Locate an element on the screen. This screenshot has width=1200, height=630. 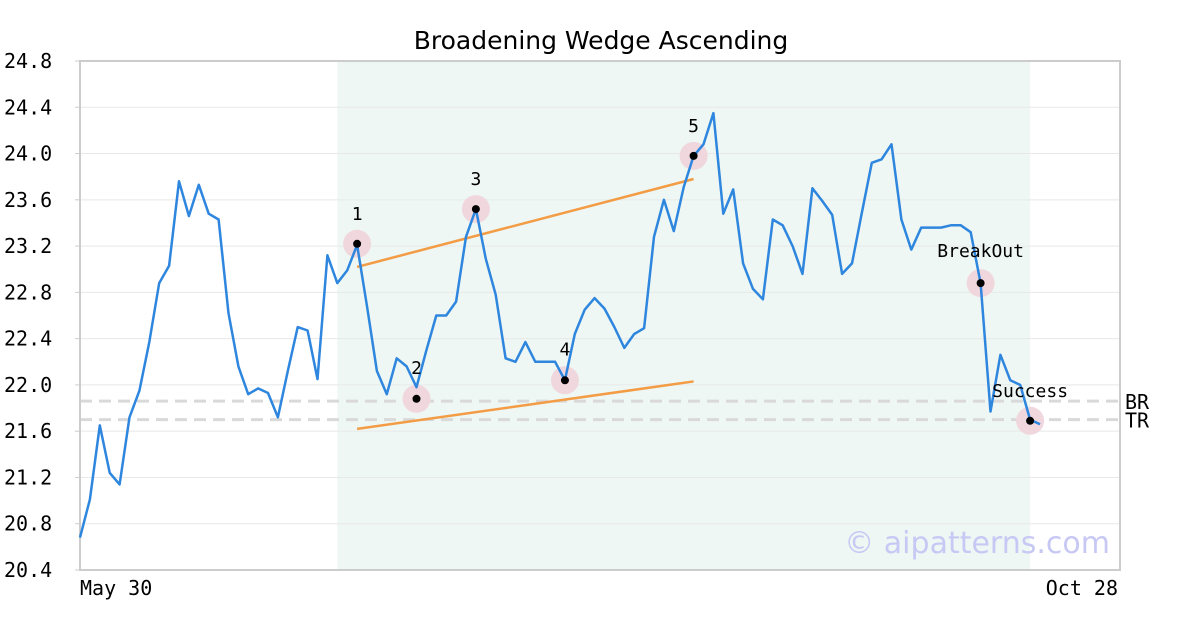
pattern-point-label: Success is located at coordinates (1030, 391).